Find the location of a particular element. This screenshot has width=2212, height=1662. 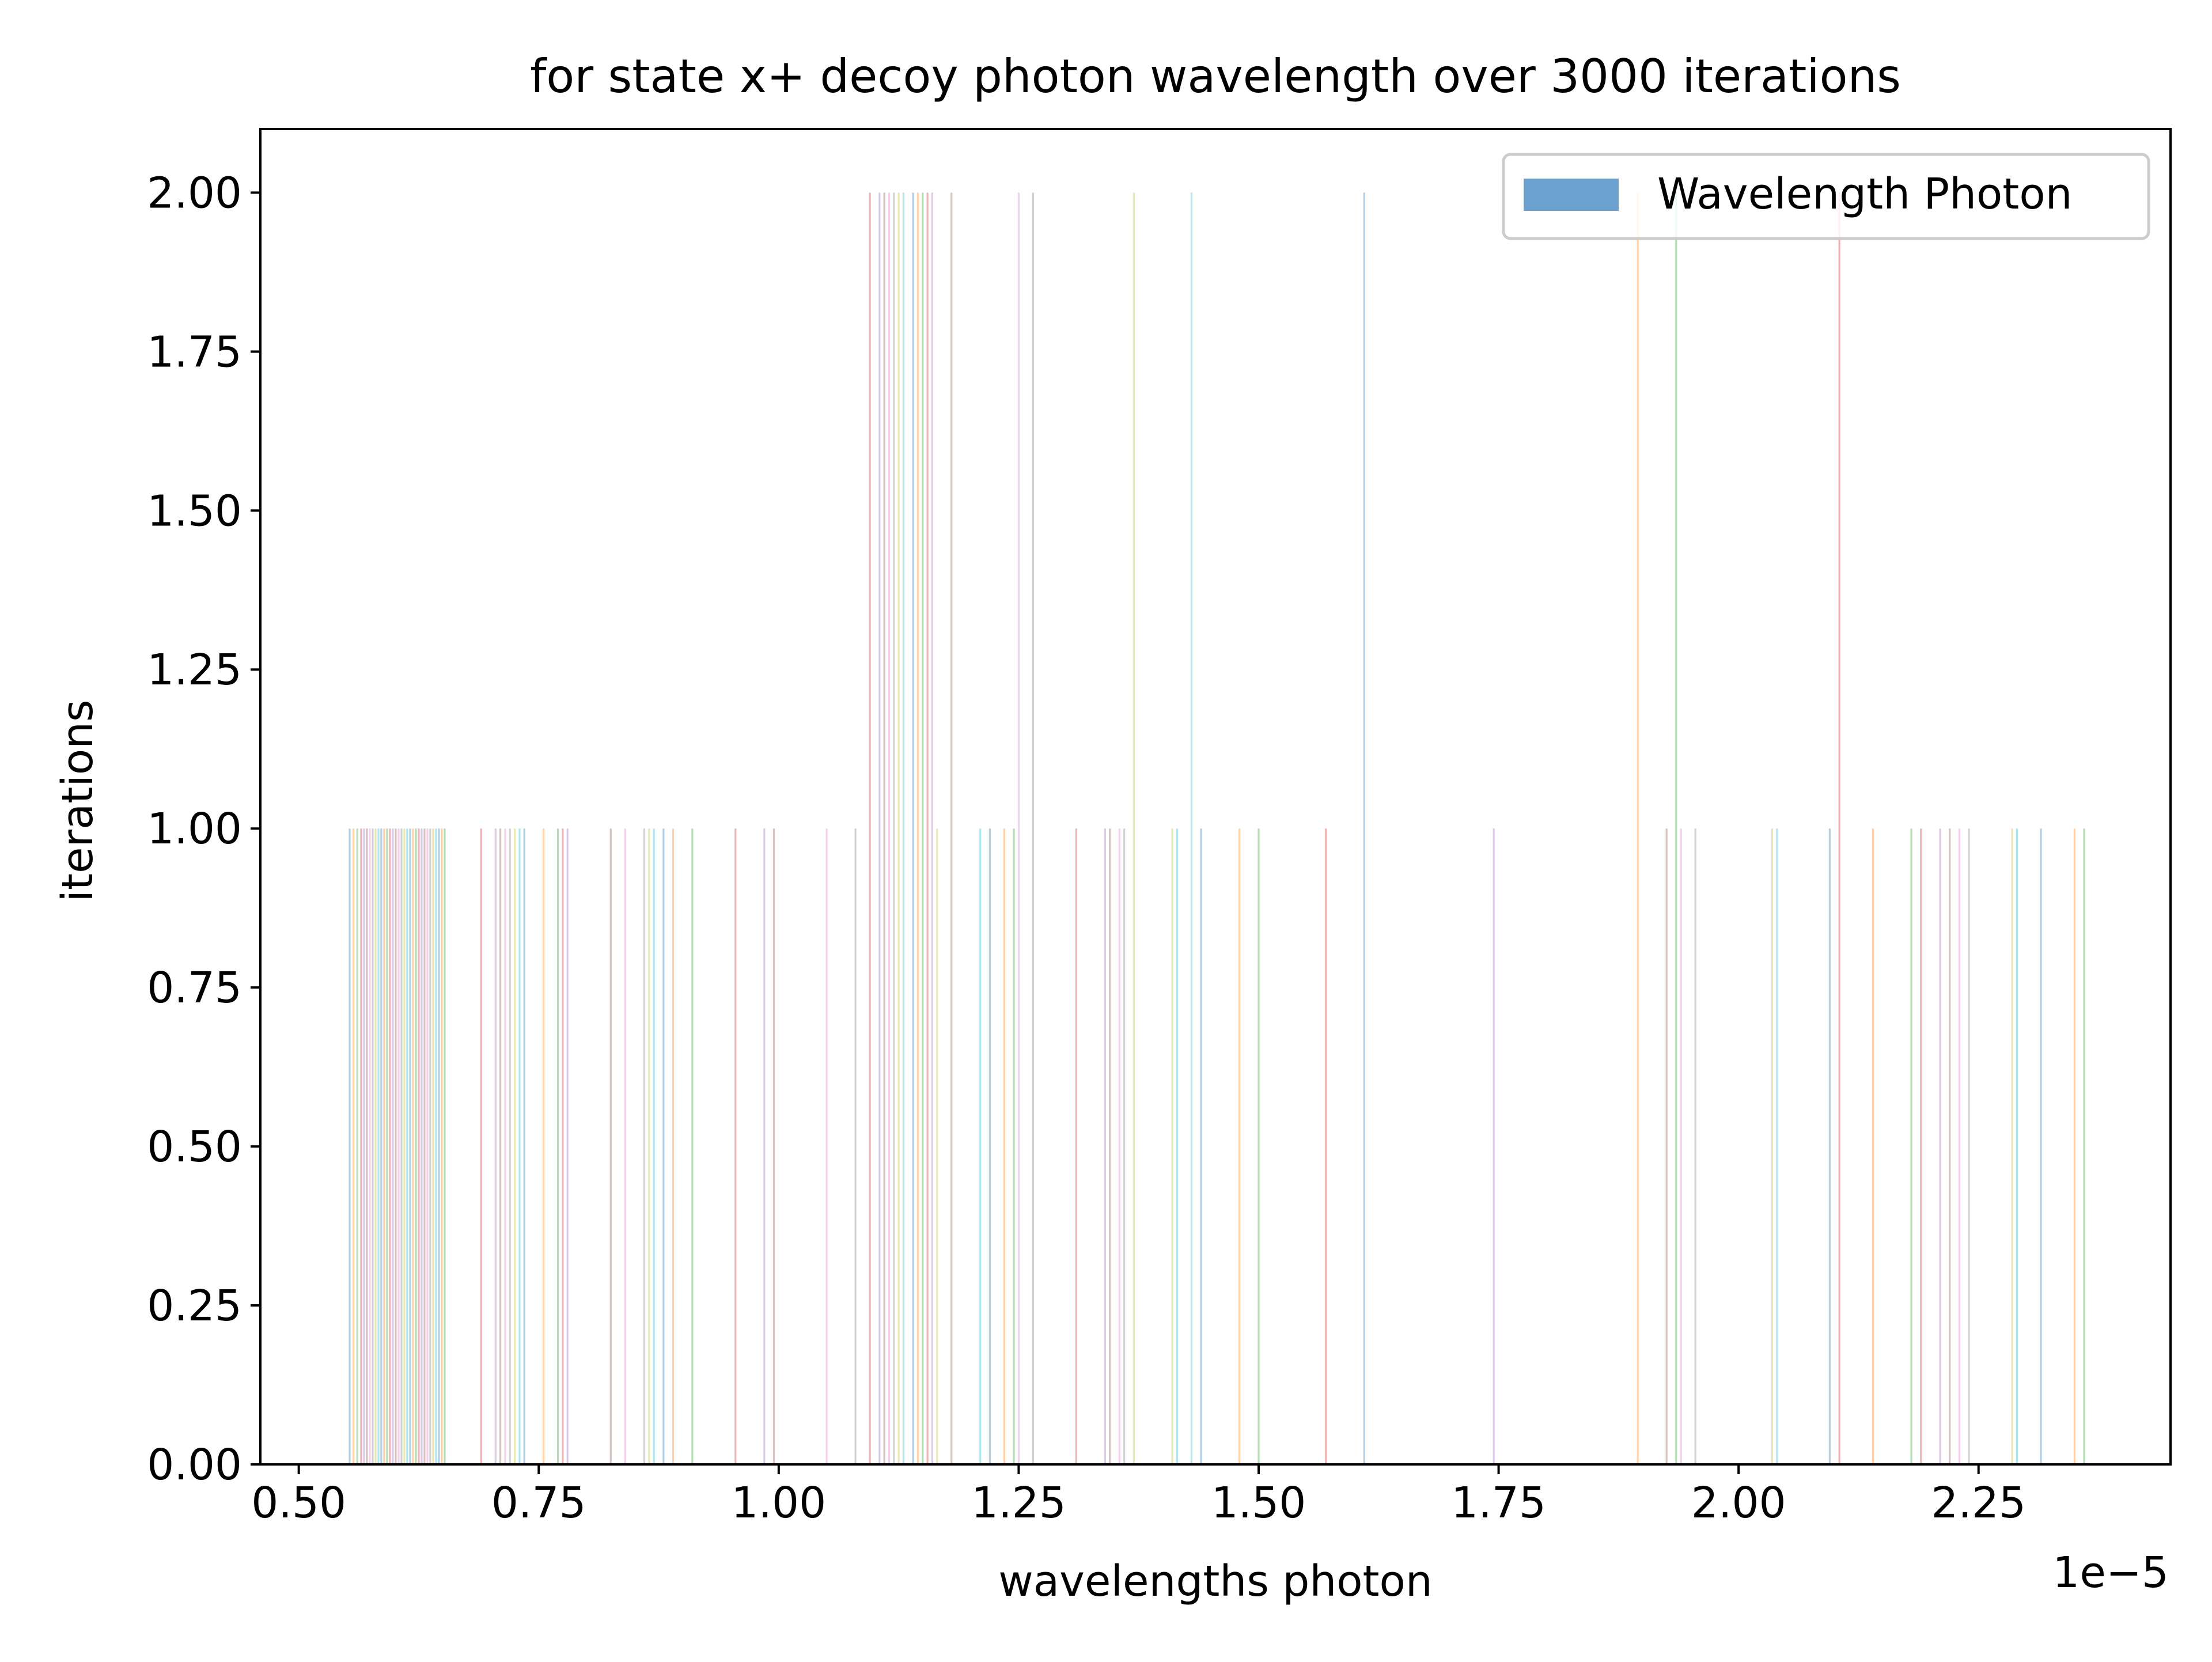

y-tick-label: 0.00 is located at coordinates (194, 1465).